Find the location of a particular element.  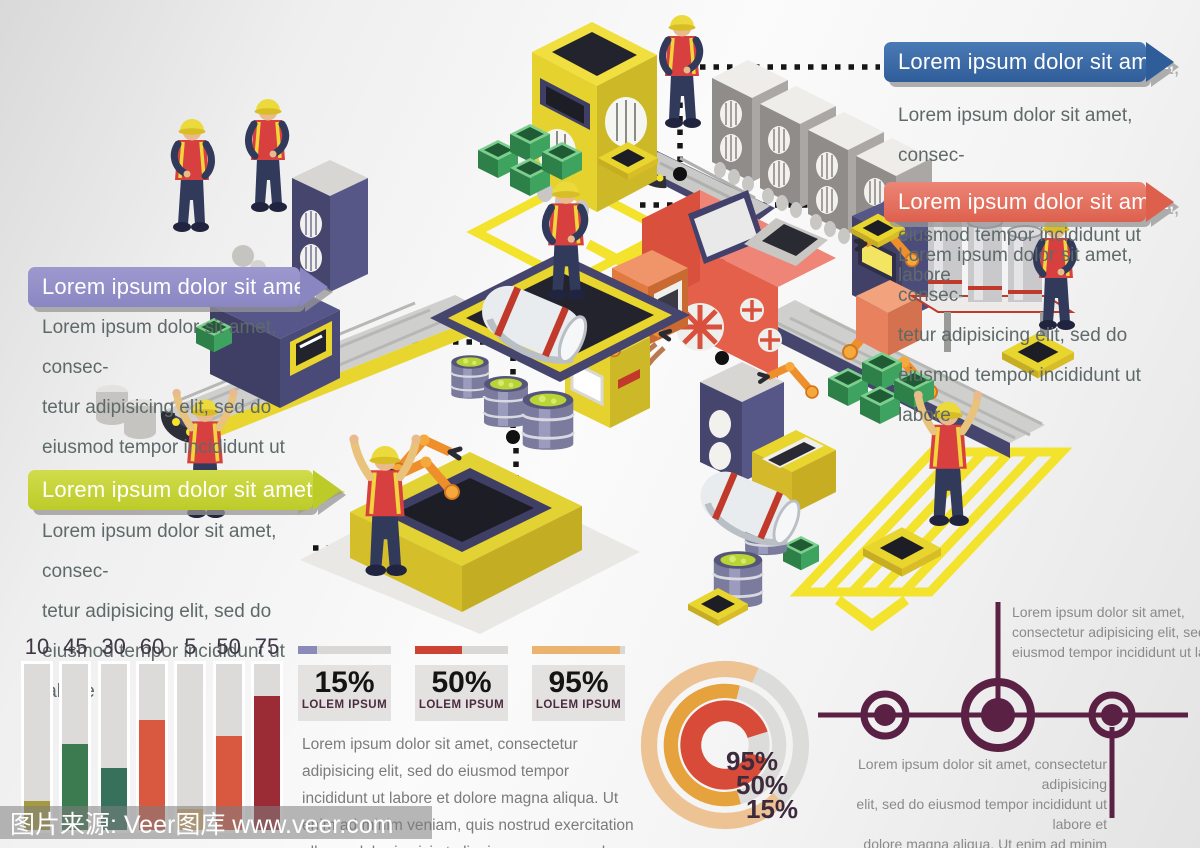

bar-column: 45 is located at coordinates (75, 733).